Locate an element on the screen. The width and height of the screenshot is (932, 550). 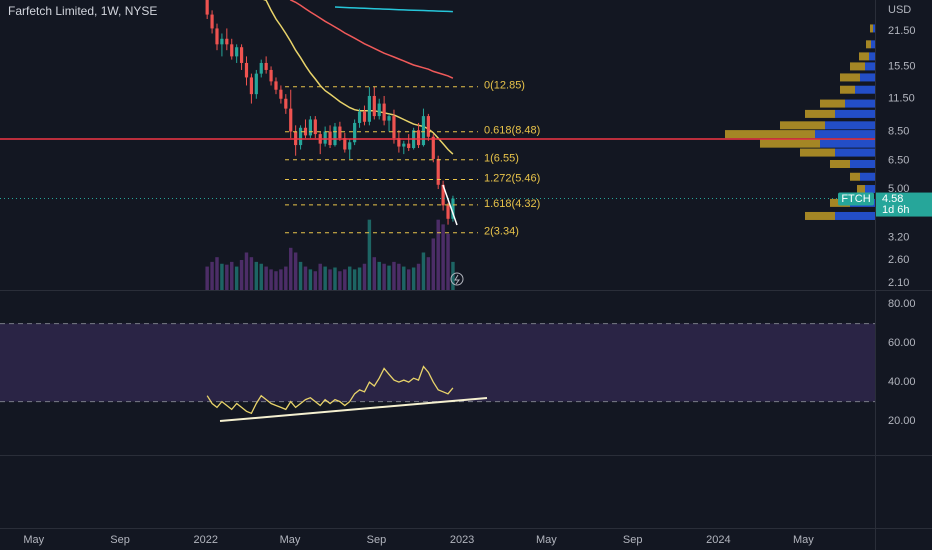
fib-label: 1.272(5.46) is located at coordinates (512, 178).